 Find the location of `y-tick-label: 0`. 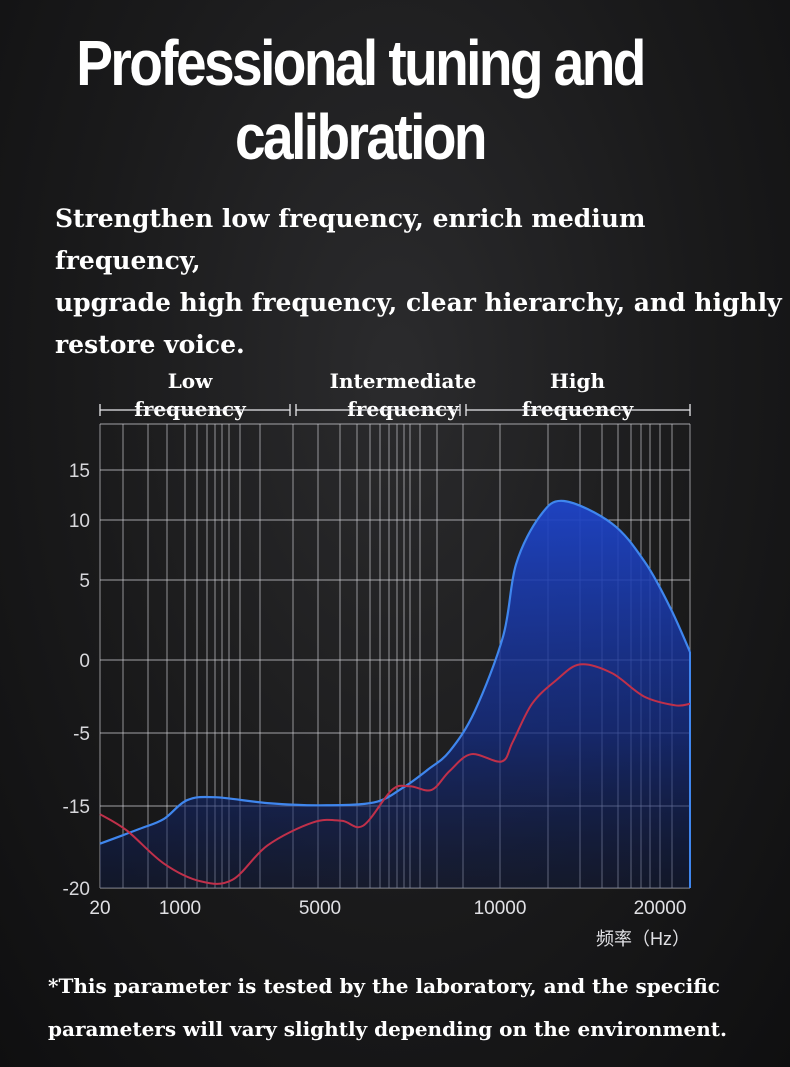

y-tick-label: 0 is located at coordinates (84, 661).